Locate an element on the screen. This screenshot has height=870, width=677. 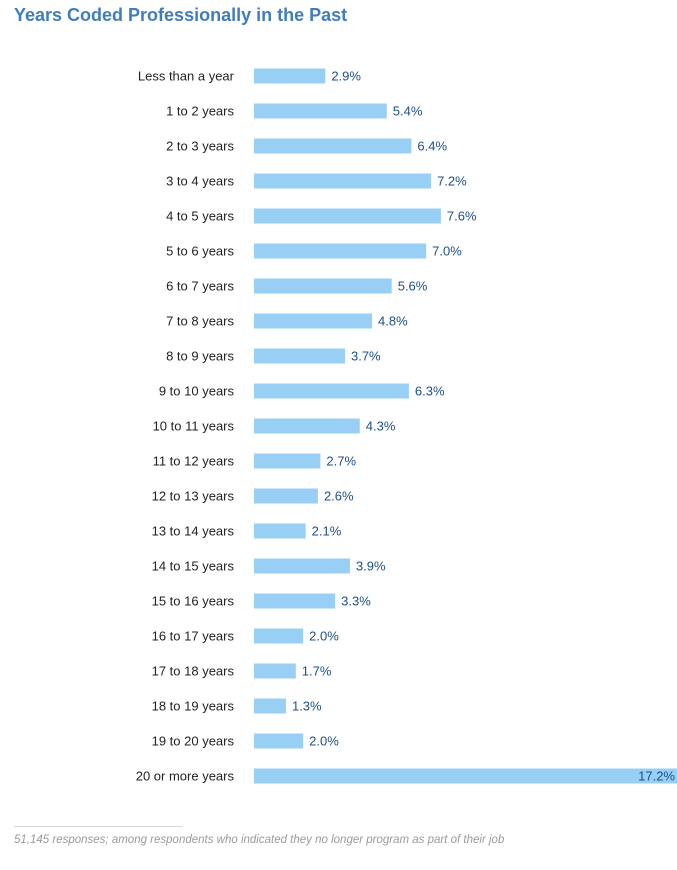
category-label: 9 to 10 years is located at coordinates (197, 391).